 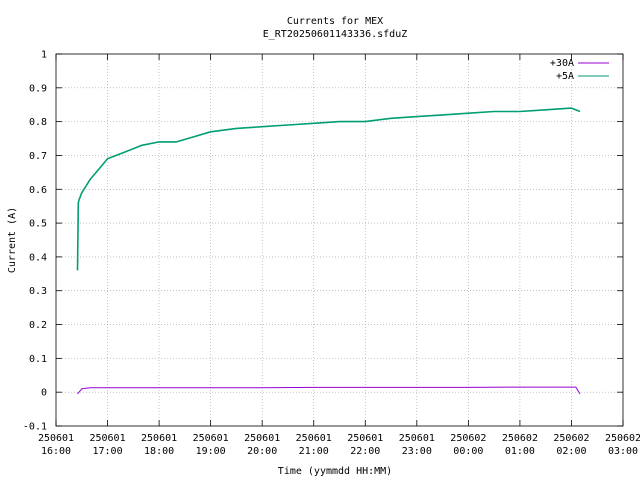 I want to click on x-tick-time: 21:00, so click(x=314, y=451).